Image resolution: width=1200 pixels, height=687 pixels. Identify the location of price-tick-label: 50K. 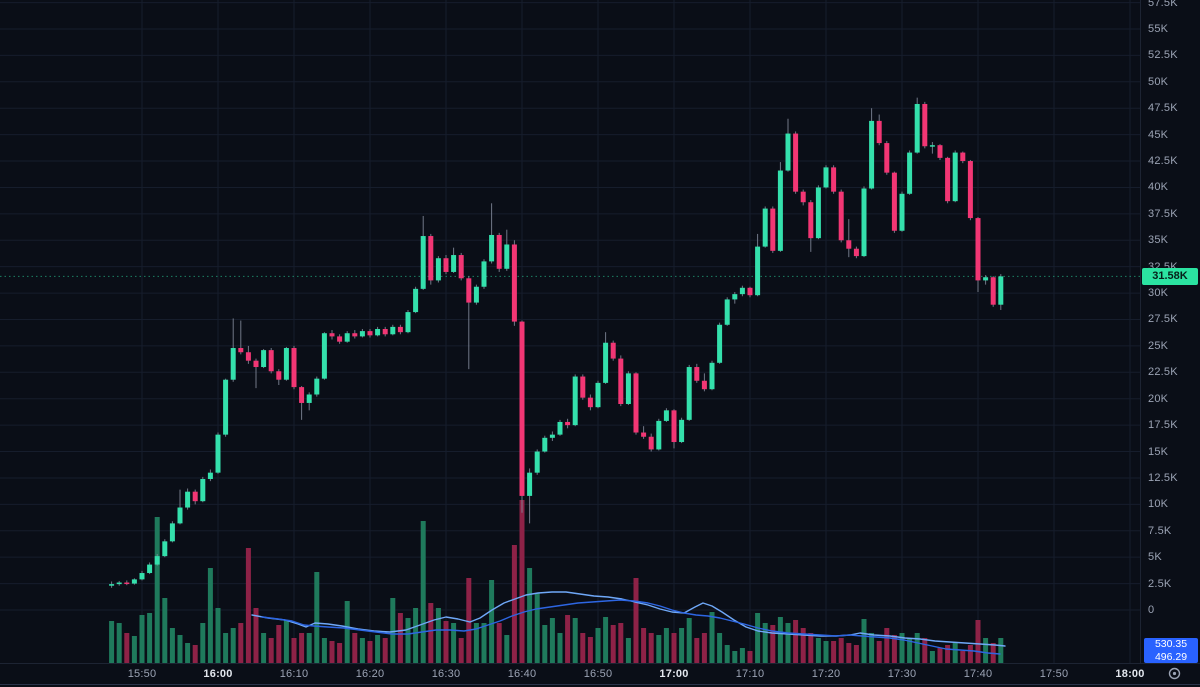
(1158, 81).